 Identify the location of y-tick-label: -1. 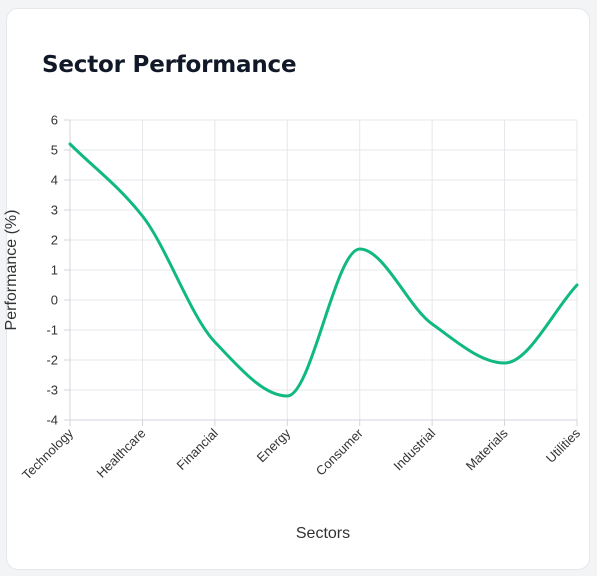
(52, 330).